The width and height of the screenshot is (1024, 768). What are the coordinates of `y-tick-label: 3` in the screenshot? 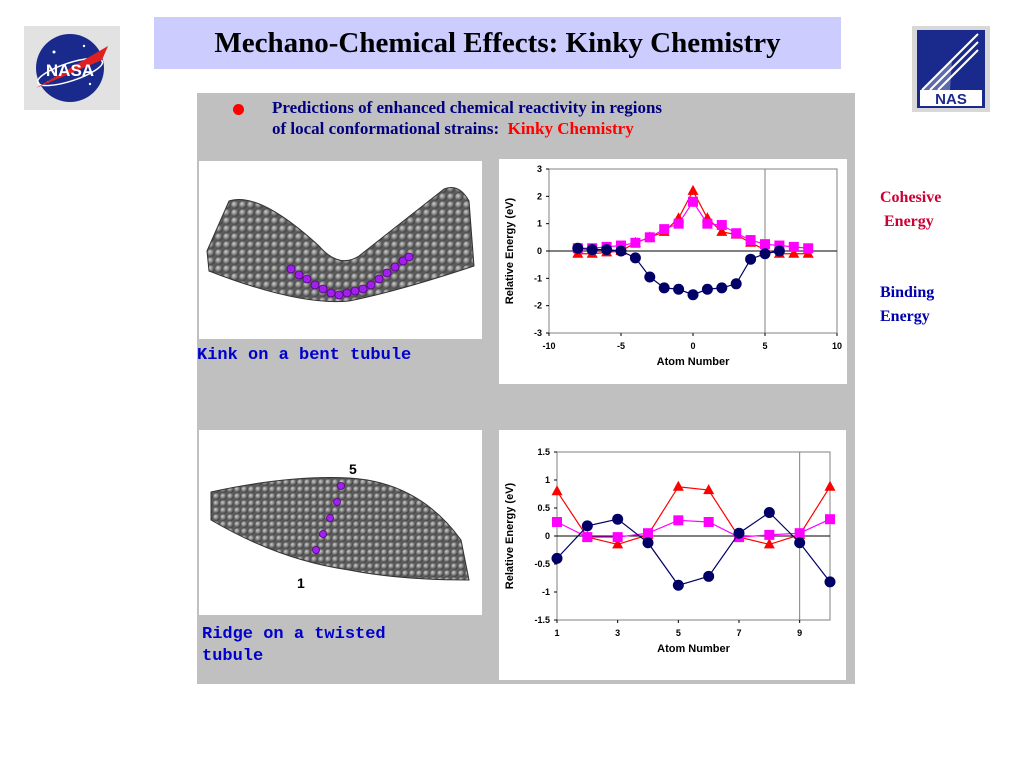 It's located at (539, 169).